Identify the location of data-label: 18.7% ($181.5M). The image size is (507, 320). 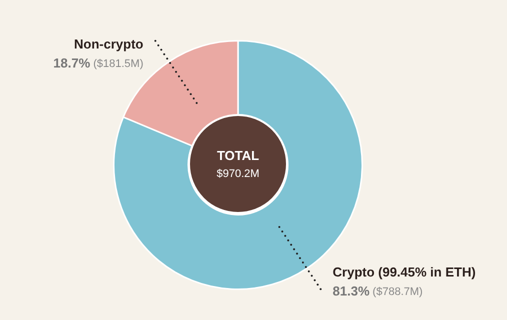
(98, 62).